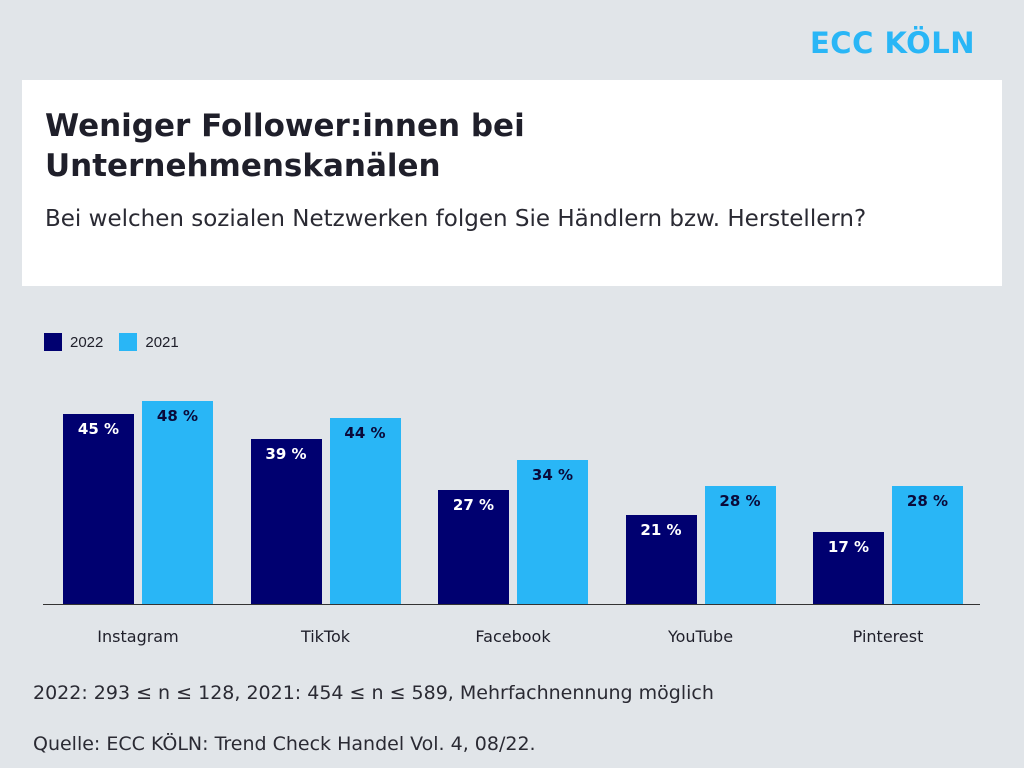 The width and height of the screenshot is (1024, 768). I want to click on legend: 2022 2021, so click(119, 342).